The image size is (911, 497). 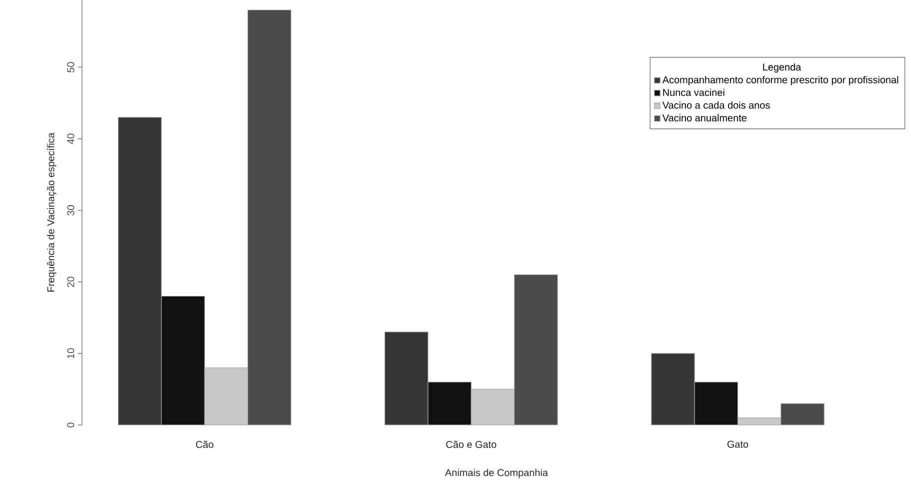 I want to click on legend-title: Legenda, so click(x=782, y=68).